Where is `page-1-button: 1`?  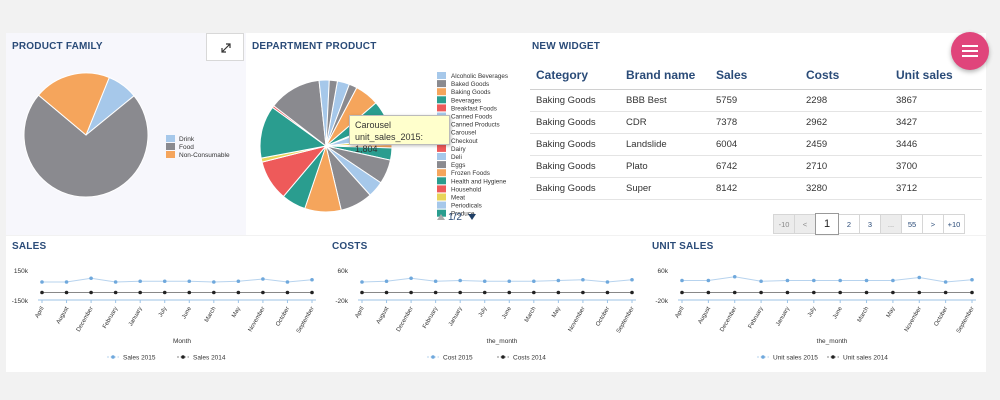 page-1-button: 1 is located at coordinates (827, 224).